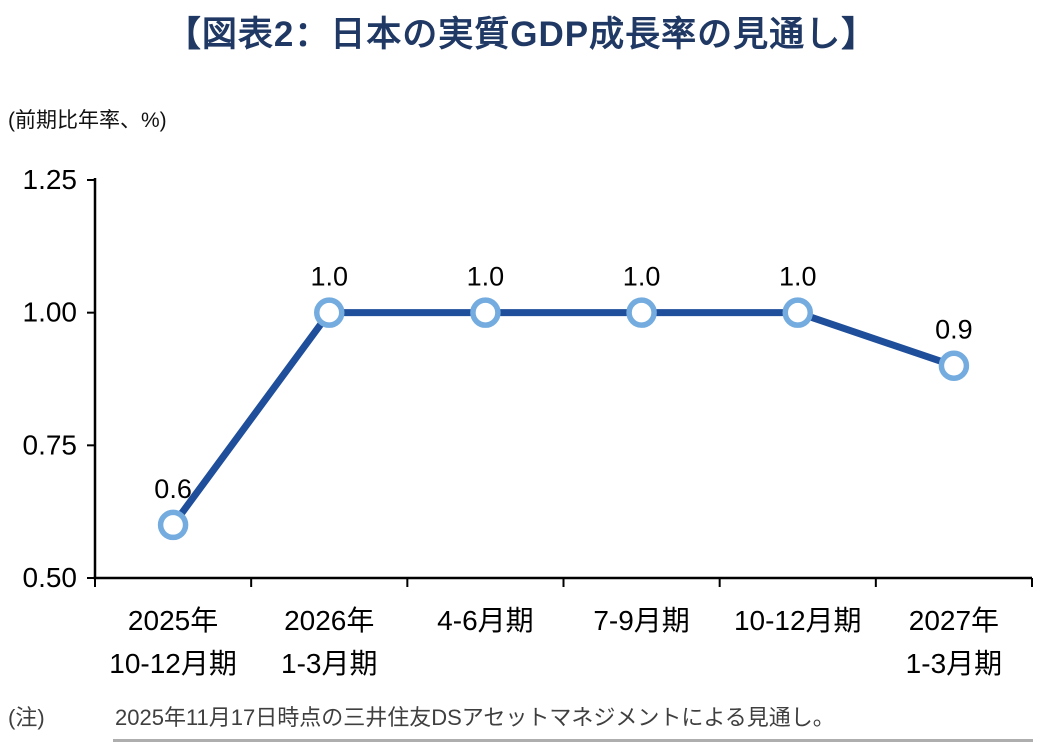 The height and width of the screenshot is (742, 1043). Describe the element at coordinates (329, 620) in the screenshot. I see `svg-text: 2026年` at that location.